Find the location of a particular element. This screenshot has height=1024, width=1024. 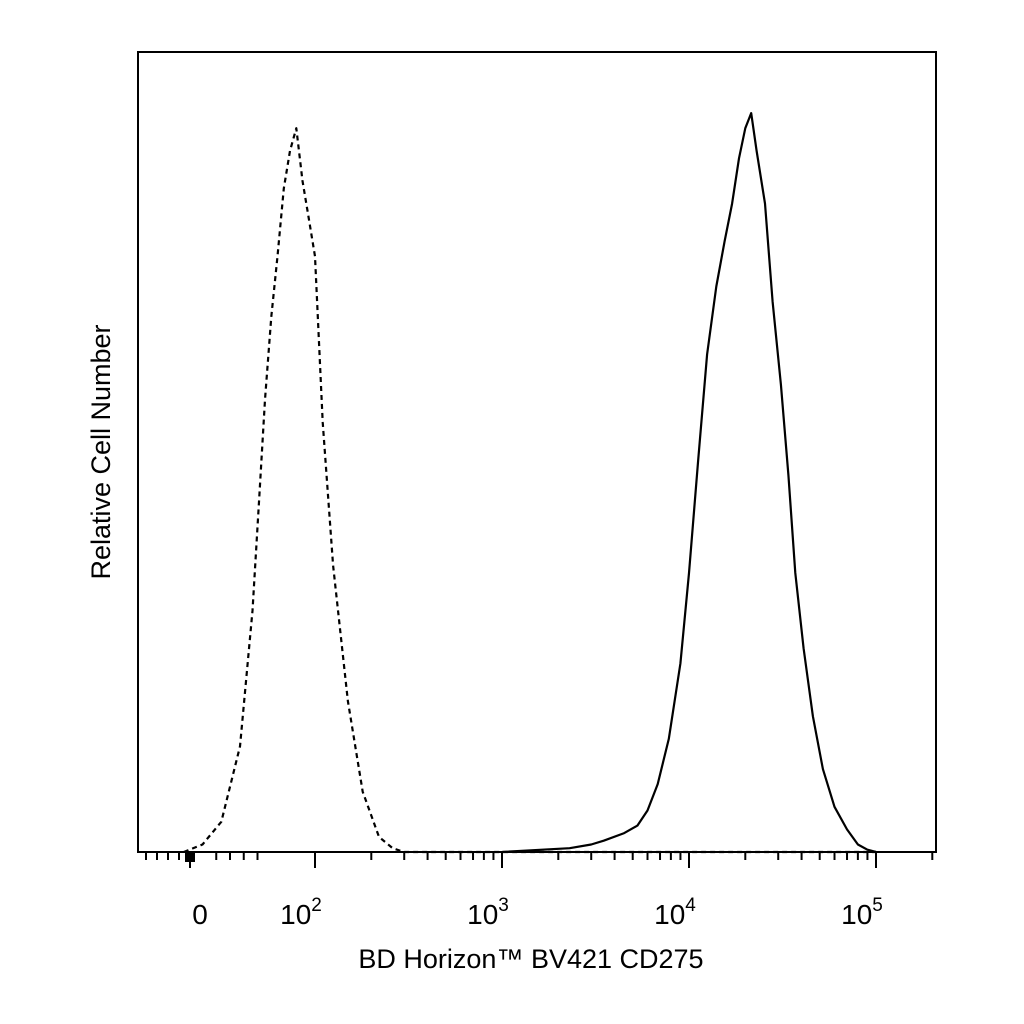

x-tick-label: 10⁵ is located at coordinates (862, 912).